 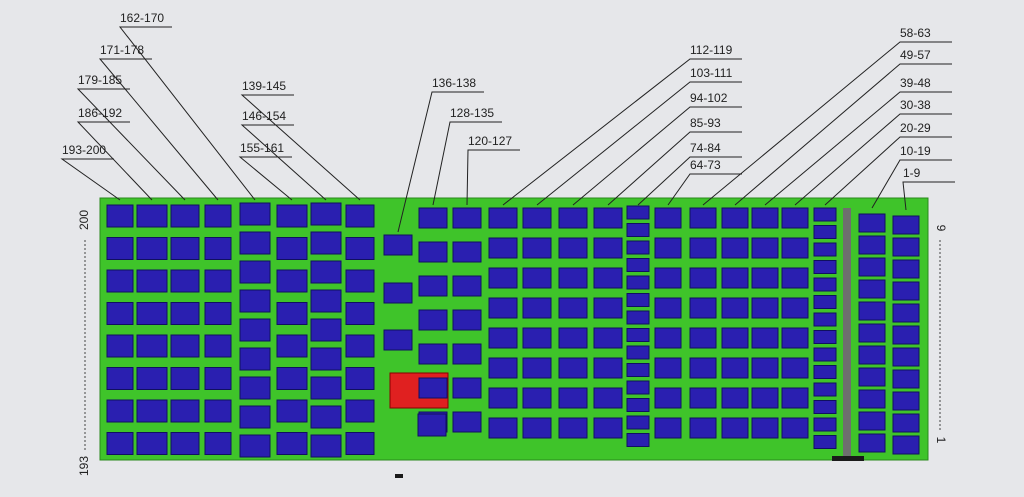 I want to click on side-label: 193, so click(x=84, y=466).